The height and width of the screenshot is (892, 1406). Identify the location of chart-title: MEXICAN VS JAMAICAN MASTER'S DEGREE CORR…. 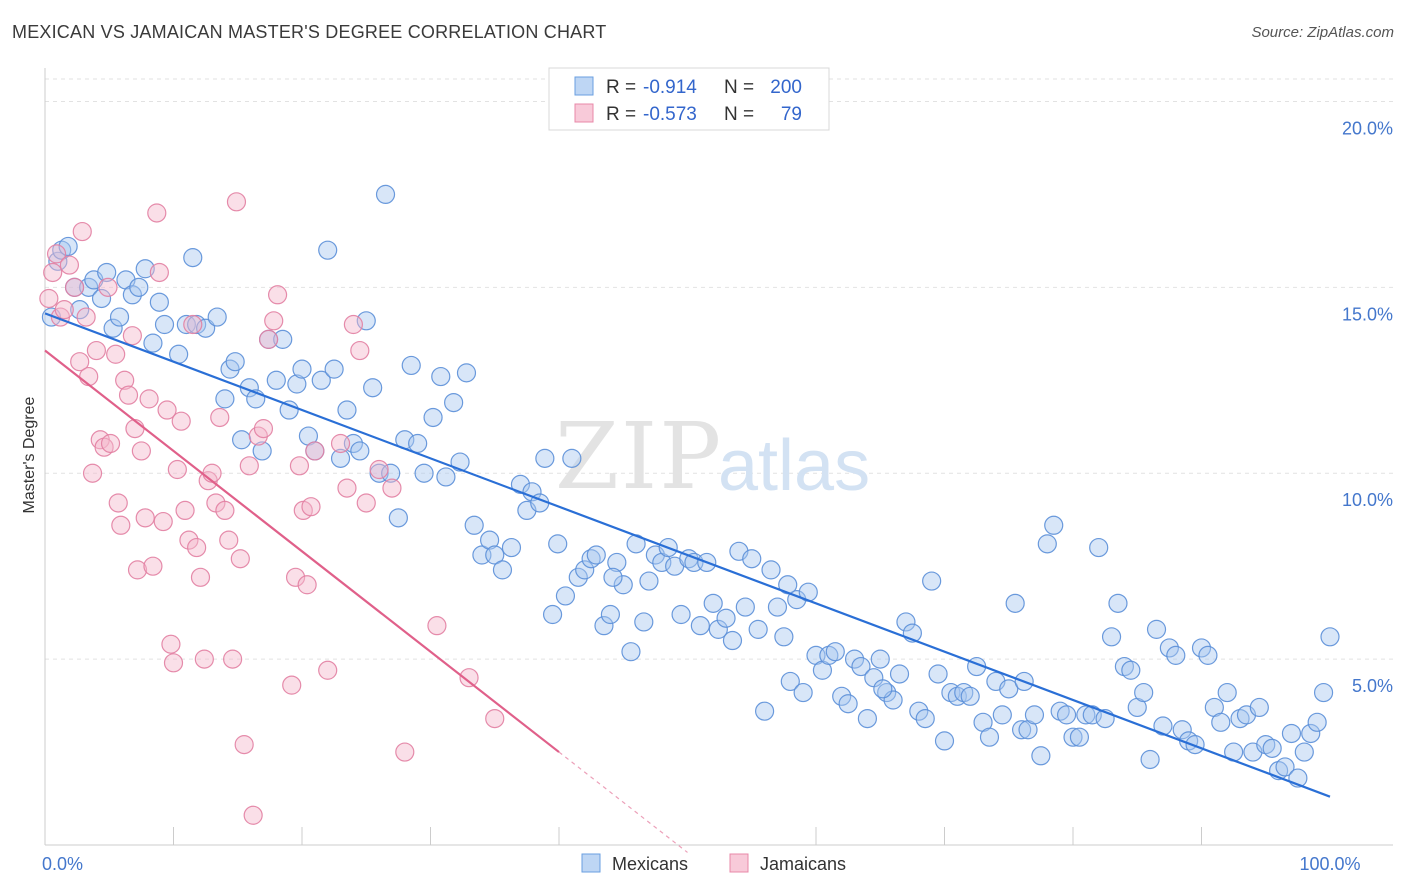
(309, 32).